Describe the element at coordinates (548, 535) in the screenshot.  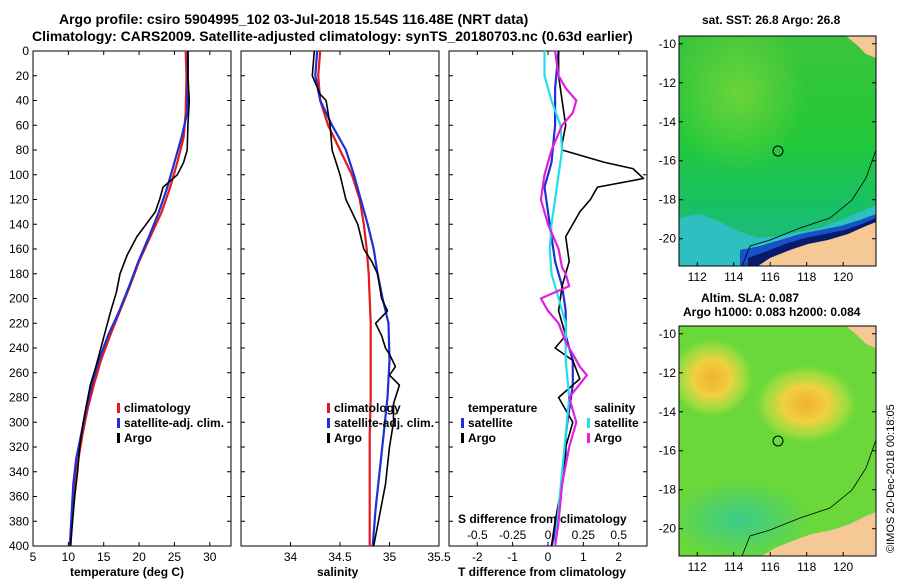
I see `s-diff-tick-label: 0` at that location.